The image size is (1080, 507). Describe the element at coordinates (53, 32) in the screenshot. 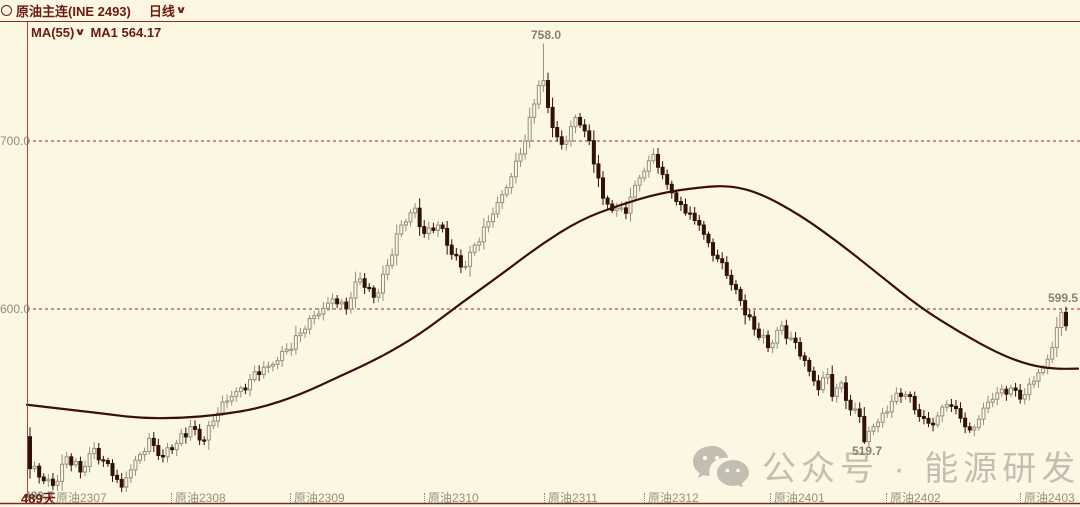

I see `ma-name: MA(55)` at that location.